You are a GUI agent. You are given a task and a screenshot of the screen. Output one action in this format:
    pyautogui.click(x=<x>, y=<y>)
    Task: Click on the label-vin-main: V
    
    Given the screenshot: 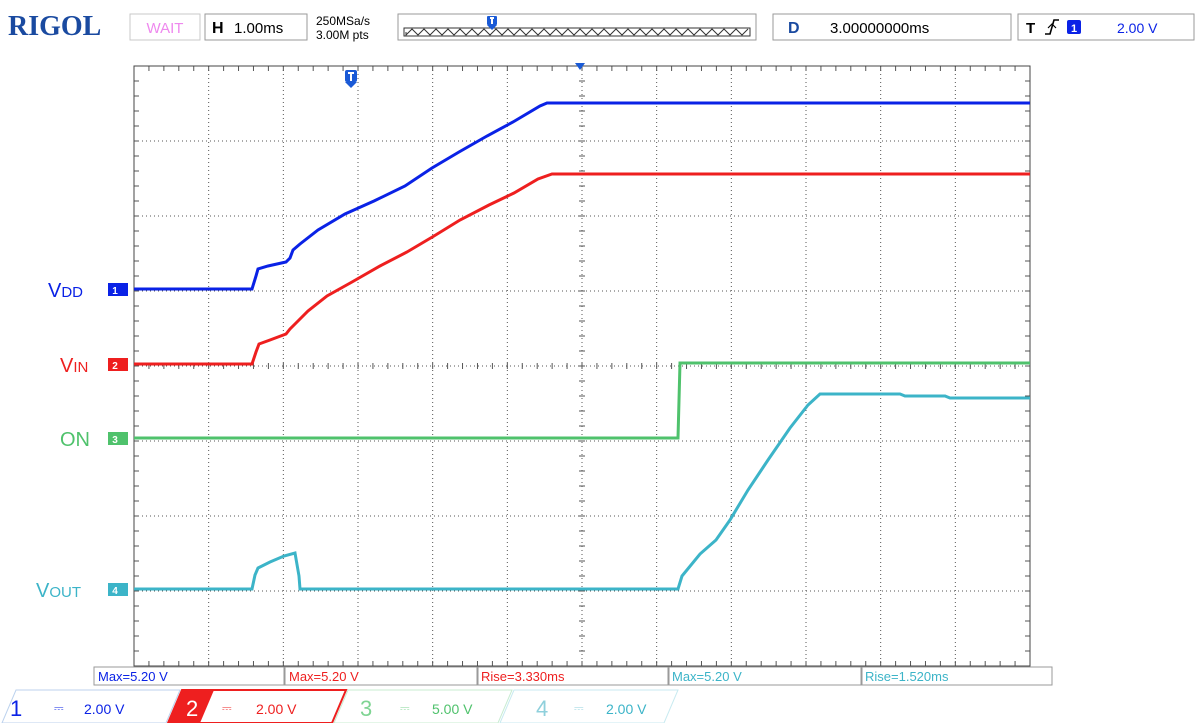 What is the action you would take?
    pyautogui.click(x=67, y=366)
    